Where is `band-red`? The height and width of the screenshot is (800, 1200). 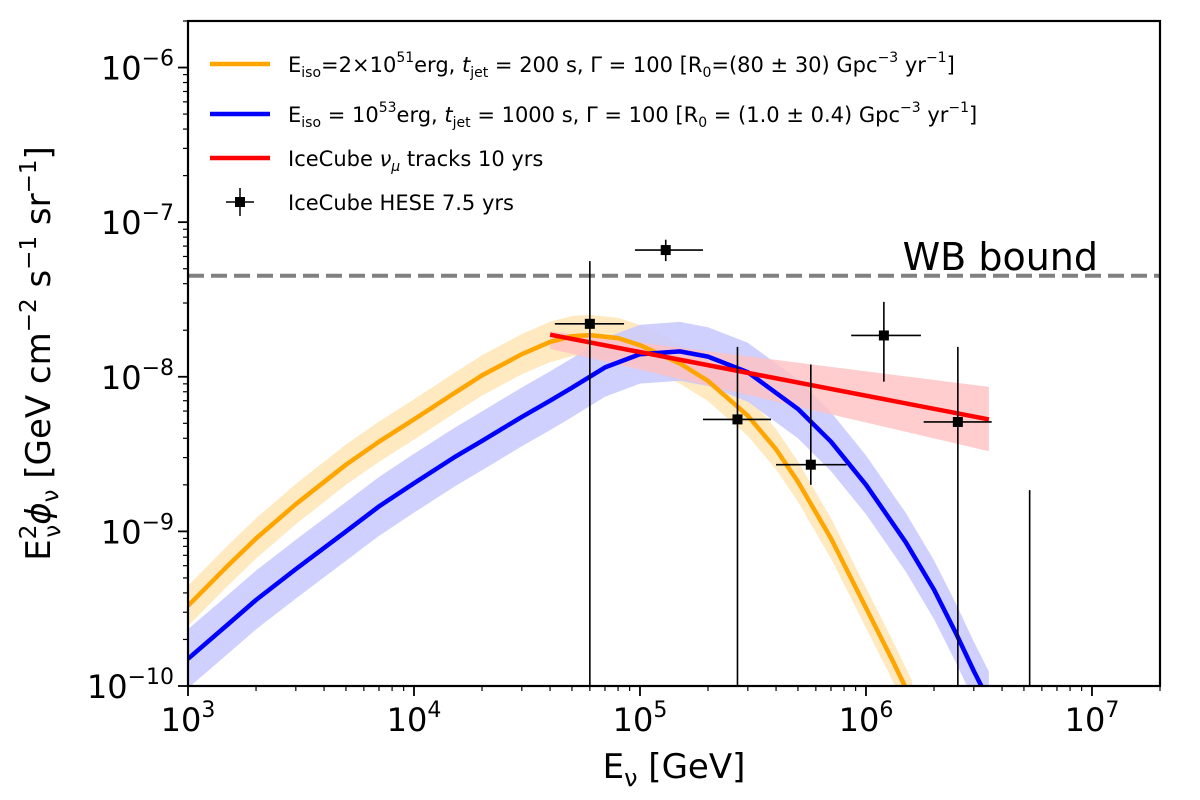 band-red is located at coordinates (769, 391).